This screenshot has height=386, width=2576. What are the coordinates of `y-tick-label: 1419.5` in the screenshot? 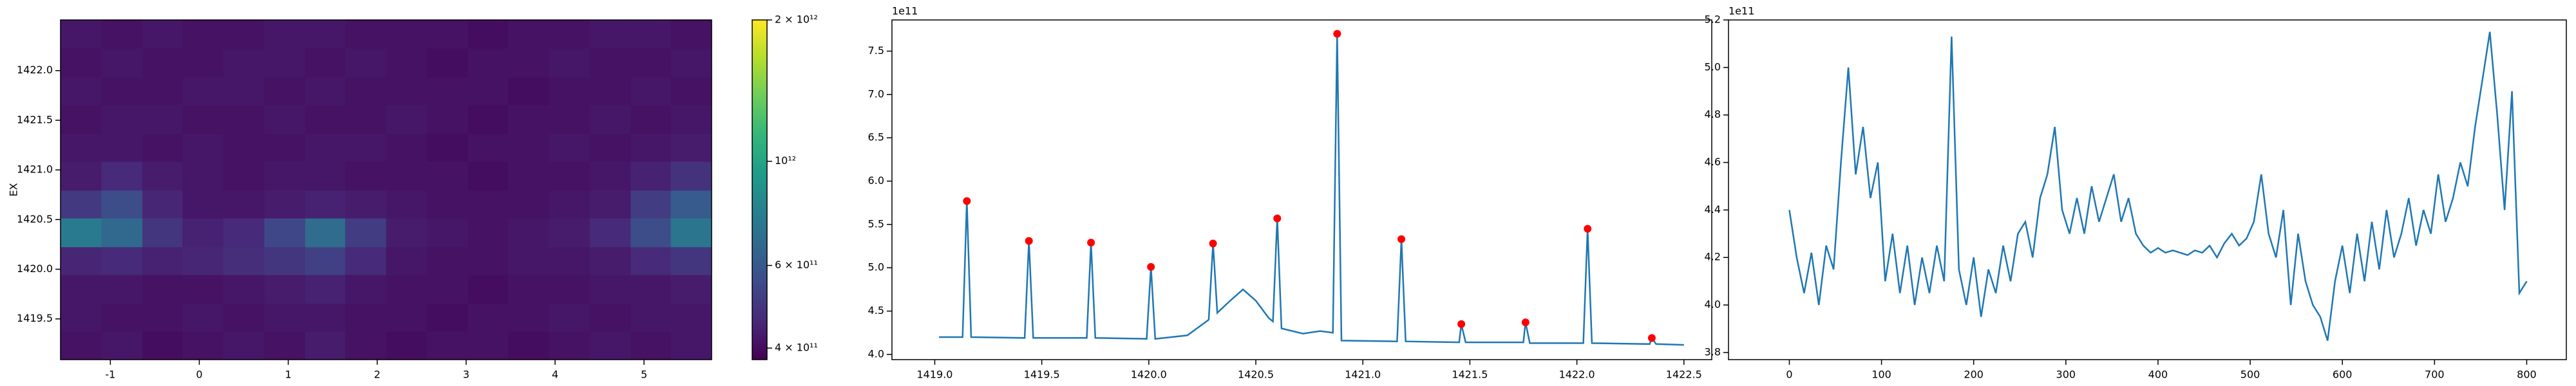 It's located at (35, 318).